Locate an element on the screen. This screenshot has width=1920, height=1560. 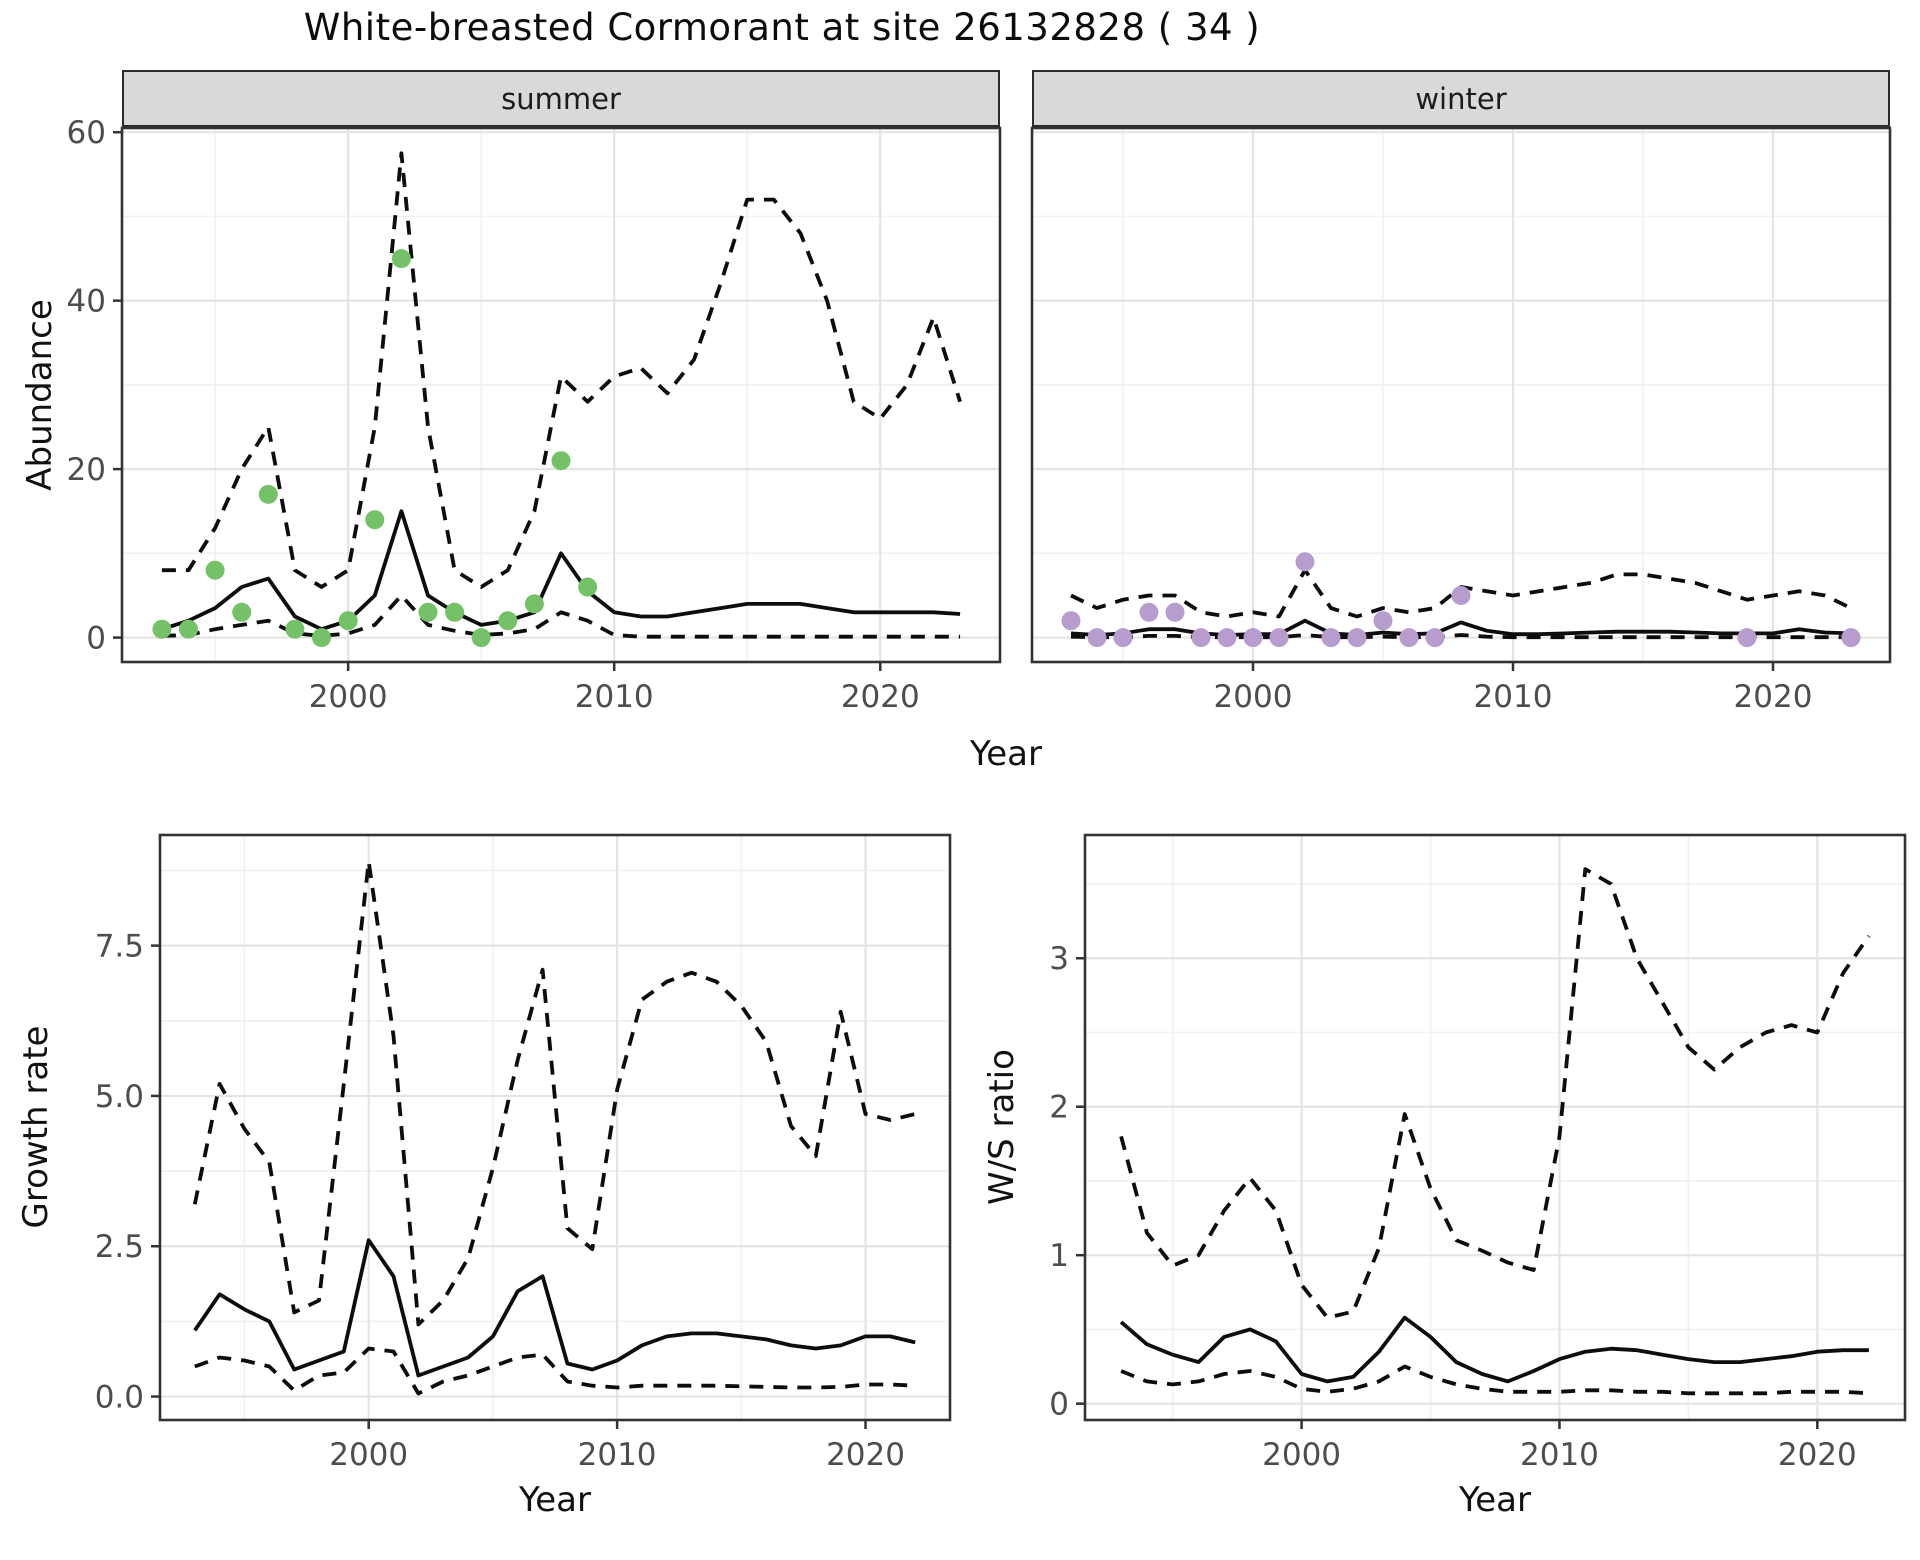
facet-strip-summer-label: summer is located at coordinates (561, 98).